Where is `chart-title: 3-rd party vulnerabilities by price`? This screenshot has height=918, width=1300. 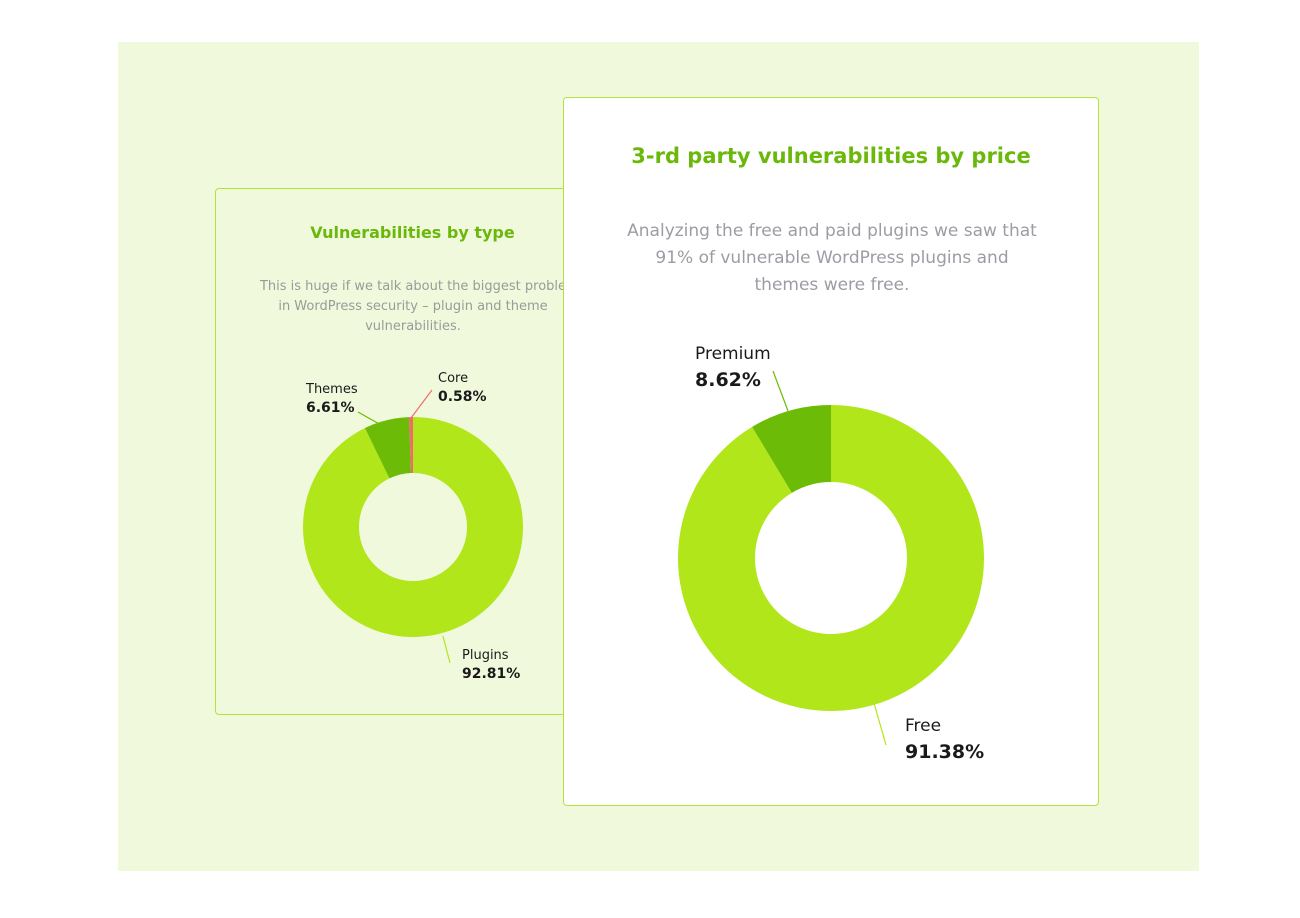
chart-title: 3-rd party vulnerabilities by price is located at coordinates (831, 156).